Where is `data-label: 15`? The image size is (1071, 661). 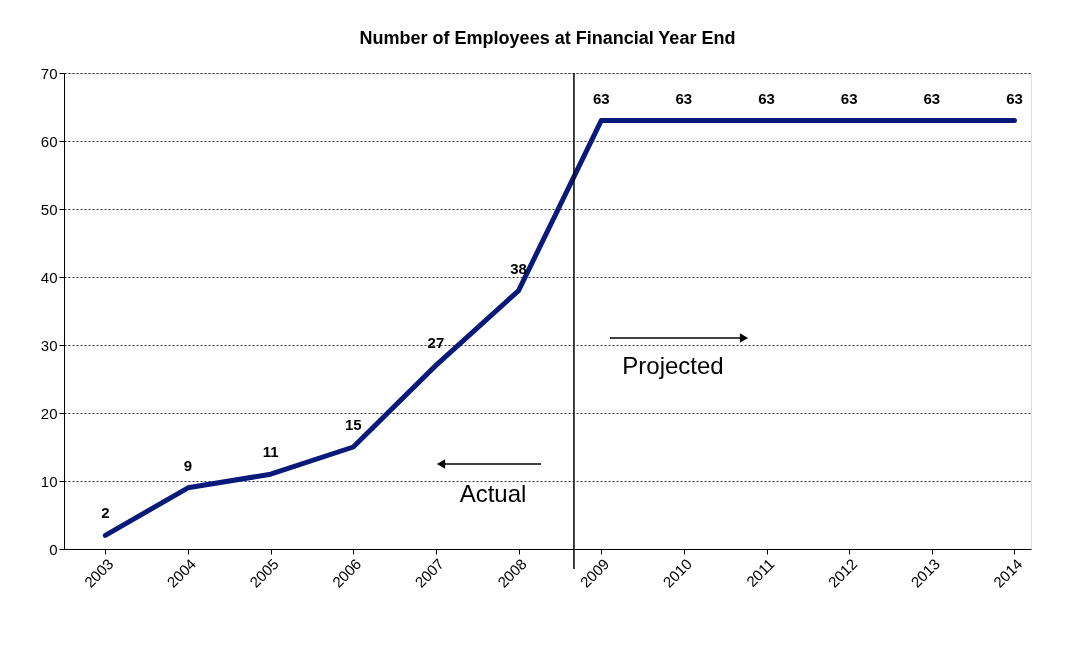
data-label: 15 is located at coordinates (353, 424).